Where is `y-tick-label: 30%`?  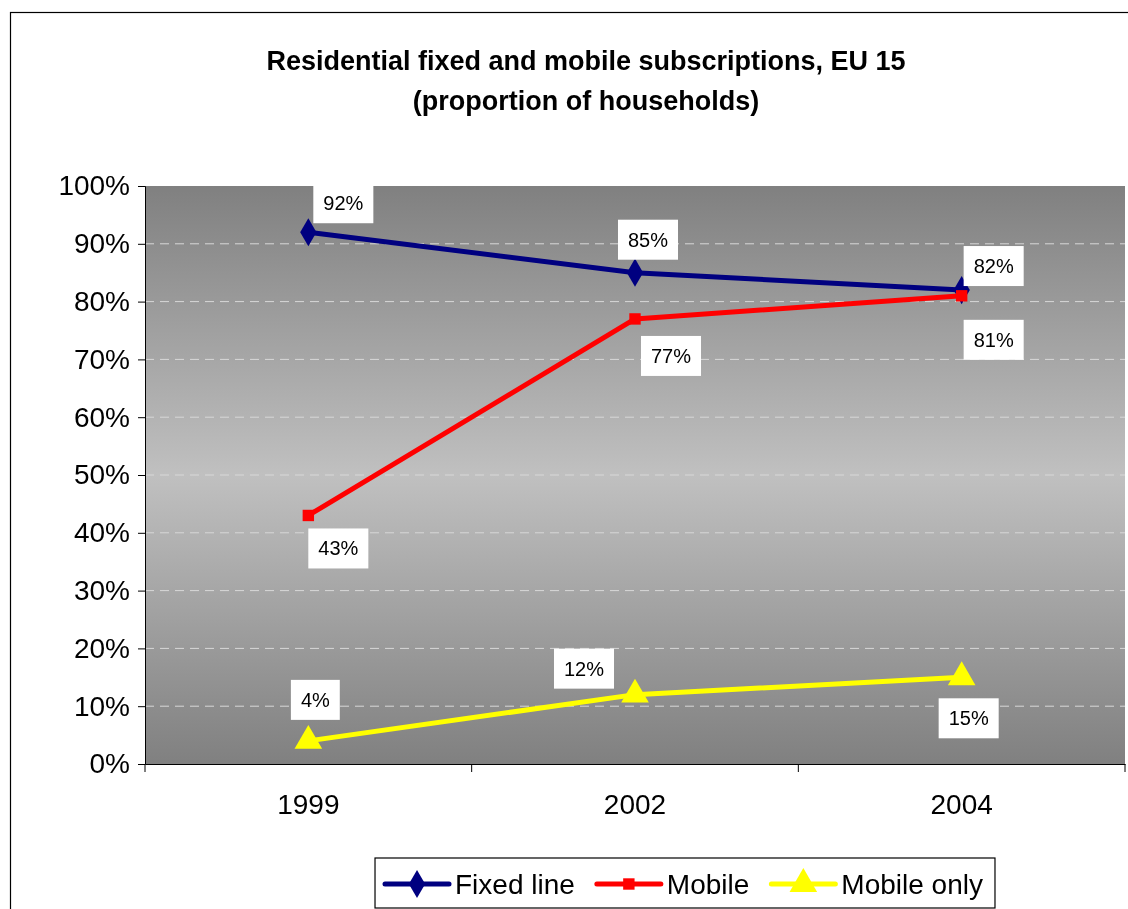
y-tick-label: 30% is located at coordinates (101, 591).